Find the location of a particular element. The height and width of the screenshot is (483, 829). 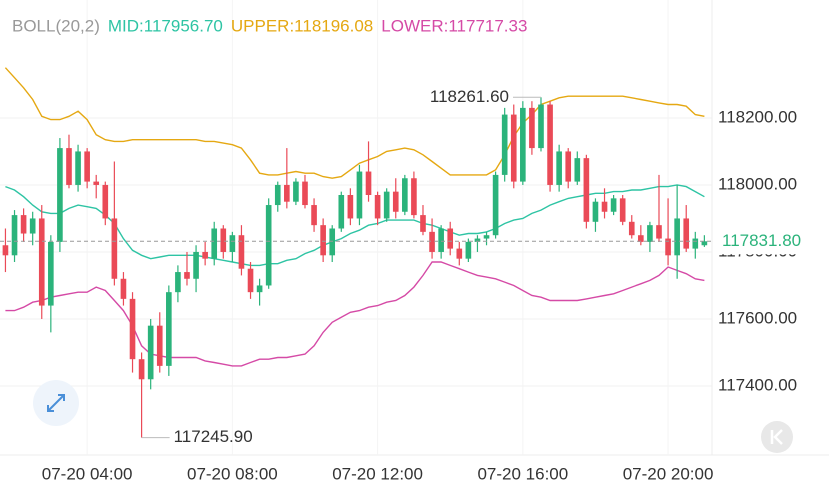

y-tick-label: 118200.00 is located at coordinates (757, 116).